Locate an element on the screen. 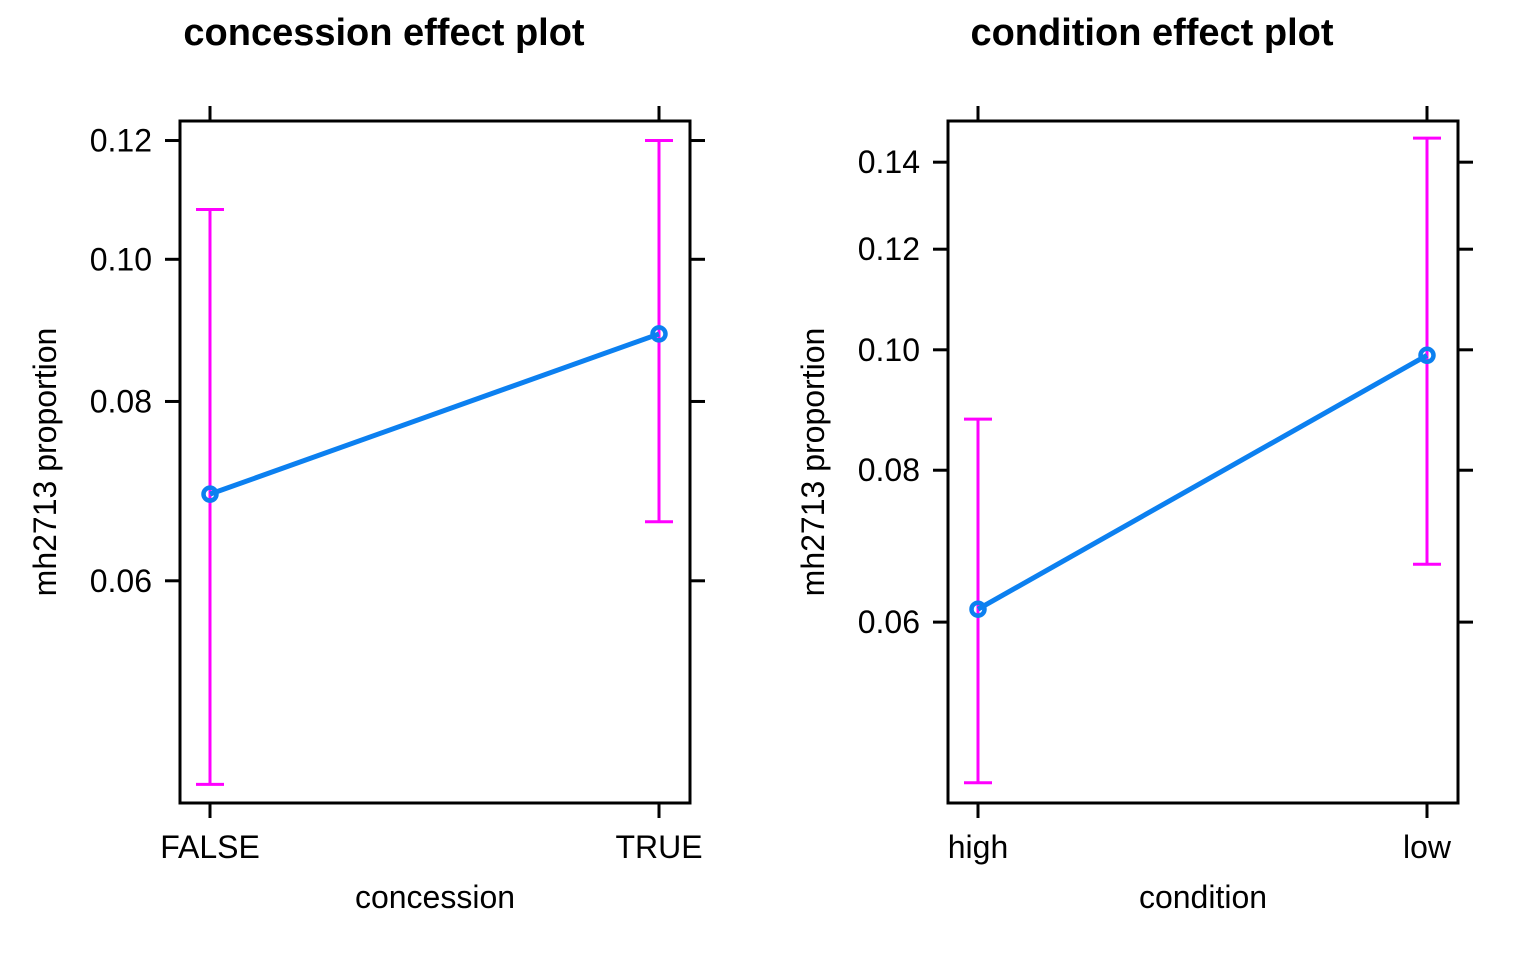 The image size is (1536, 960). x-axis-title: concession is located at coordinates (435, 897).